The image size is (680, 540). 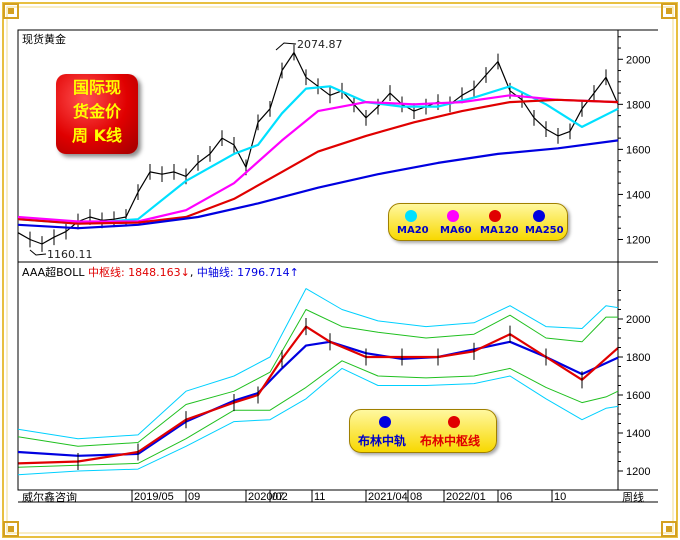 What do you see at coordinates (423, 431) in the screenshot?
I see `boll-legend: 布林中轨 布林中枢线` at bounding box center [423, 431].